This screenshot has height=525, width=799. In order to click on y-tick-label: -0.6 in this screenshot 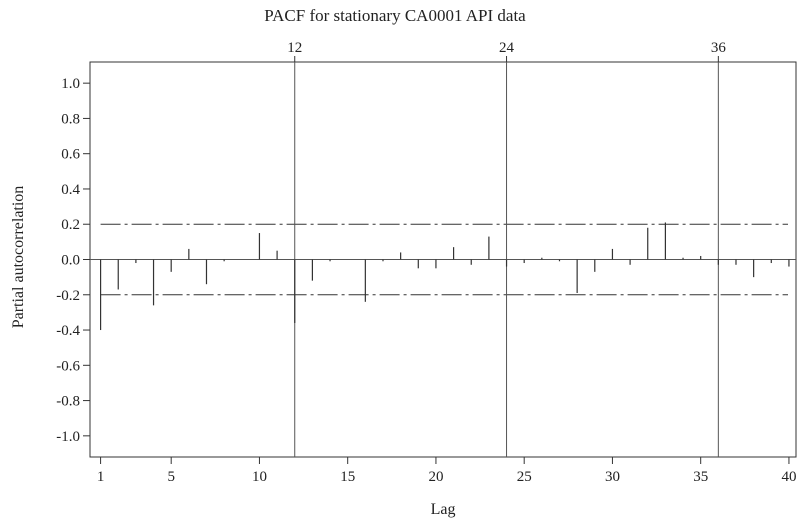, I will do `click(68, 366)`.